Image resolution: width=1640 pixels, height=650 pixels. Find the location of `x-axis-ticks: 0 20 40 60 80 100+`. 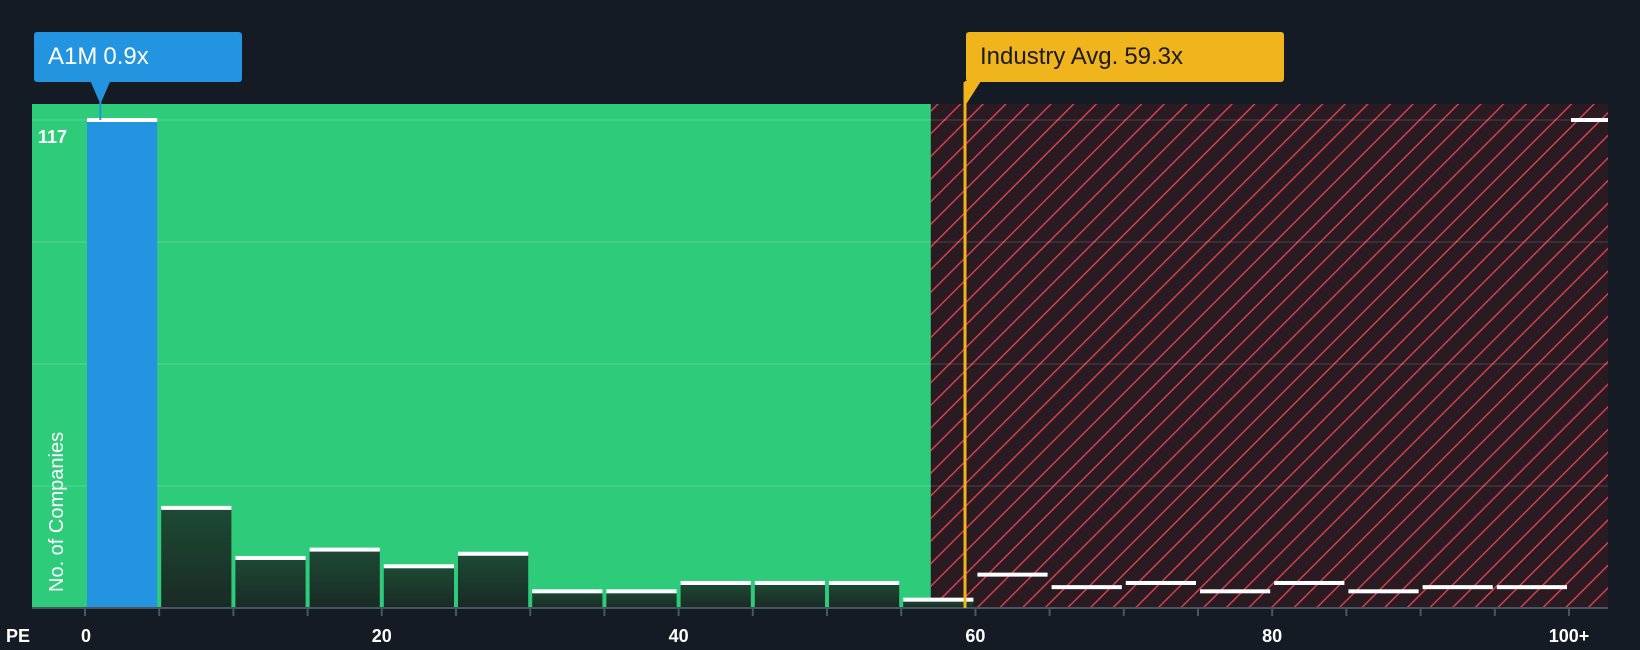

x-axis-ticks: 0 20 40 60 80 100+ is located at coordinates (835, 627).